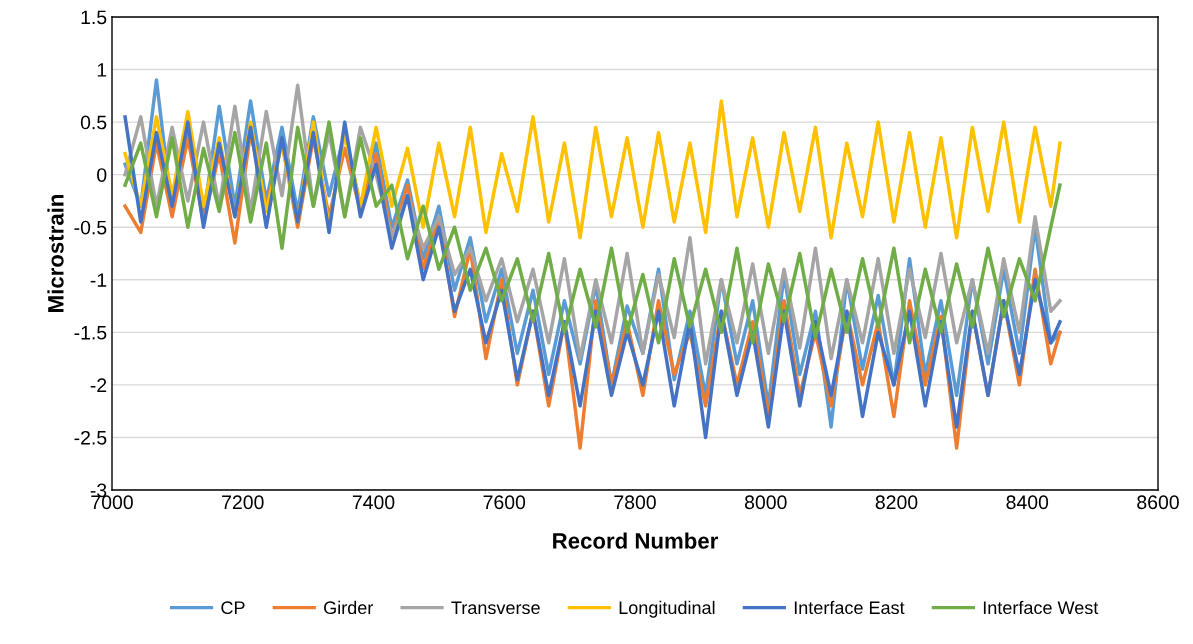  I want to click on y-tick-label: 1, so click(102, 70).